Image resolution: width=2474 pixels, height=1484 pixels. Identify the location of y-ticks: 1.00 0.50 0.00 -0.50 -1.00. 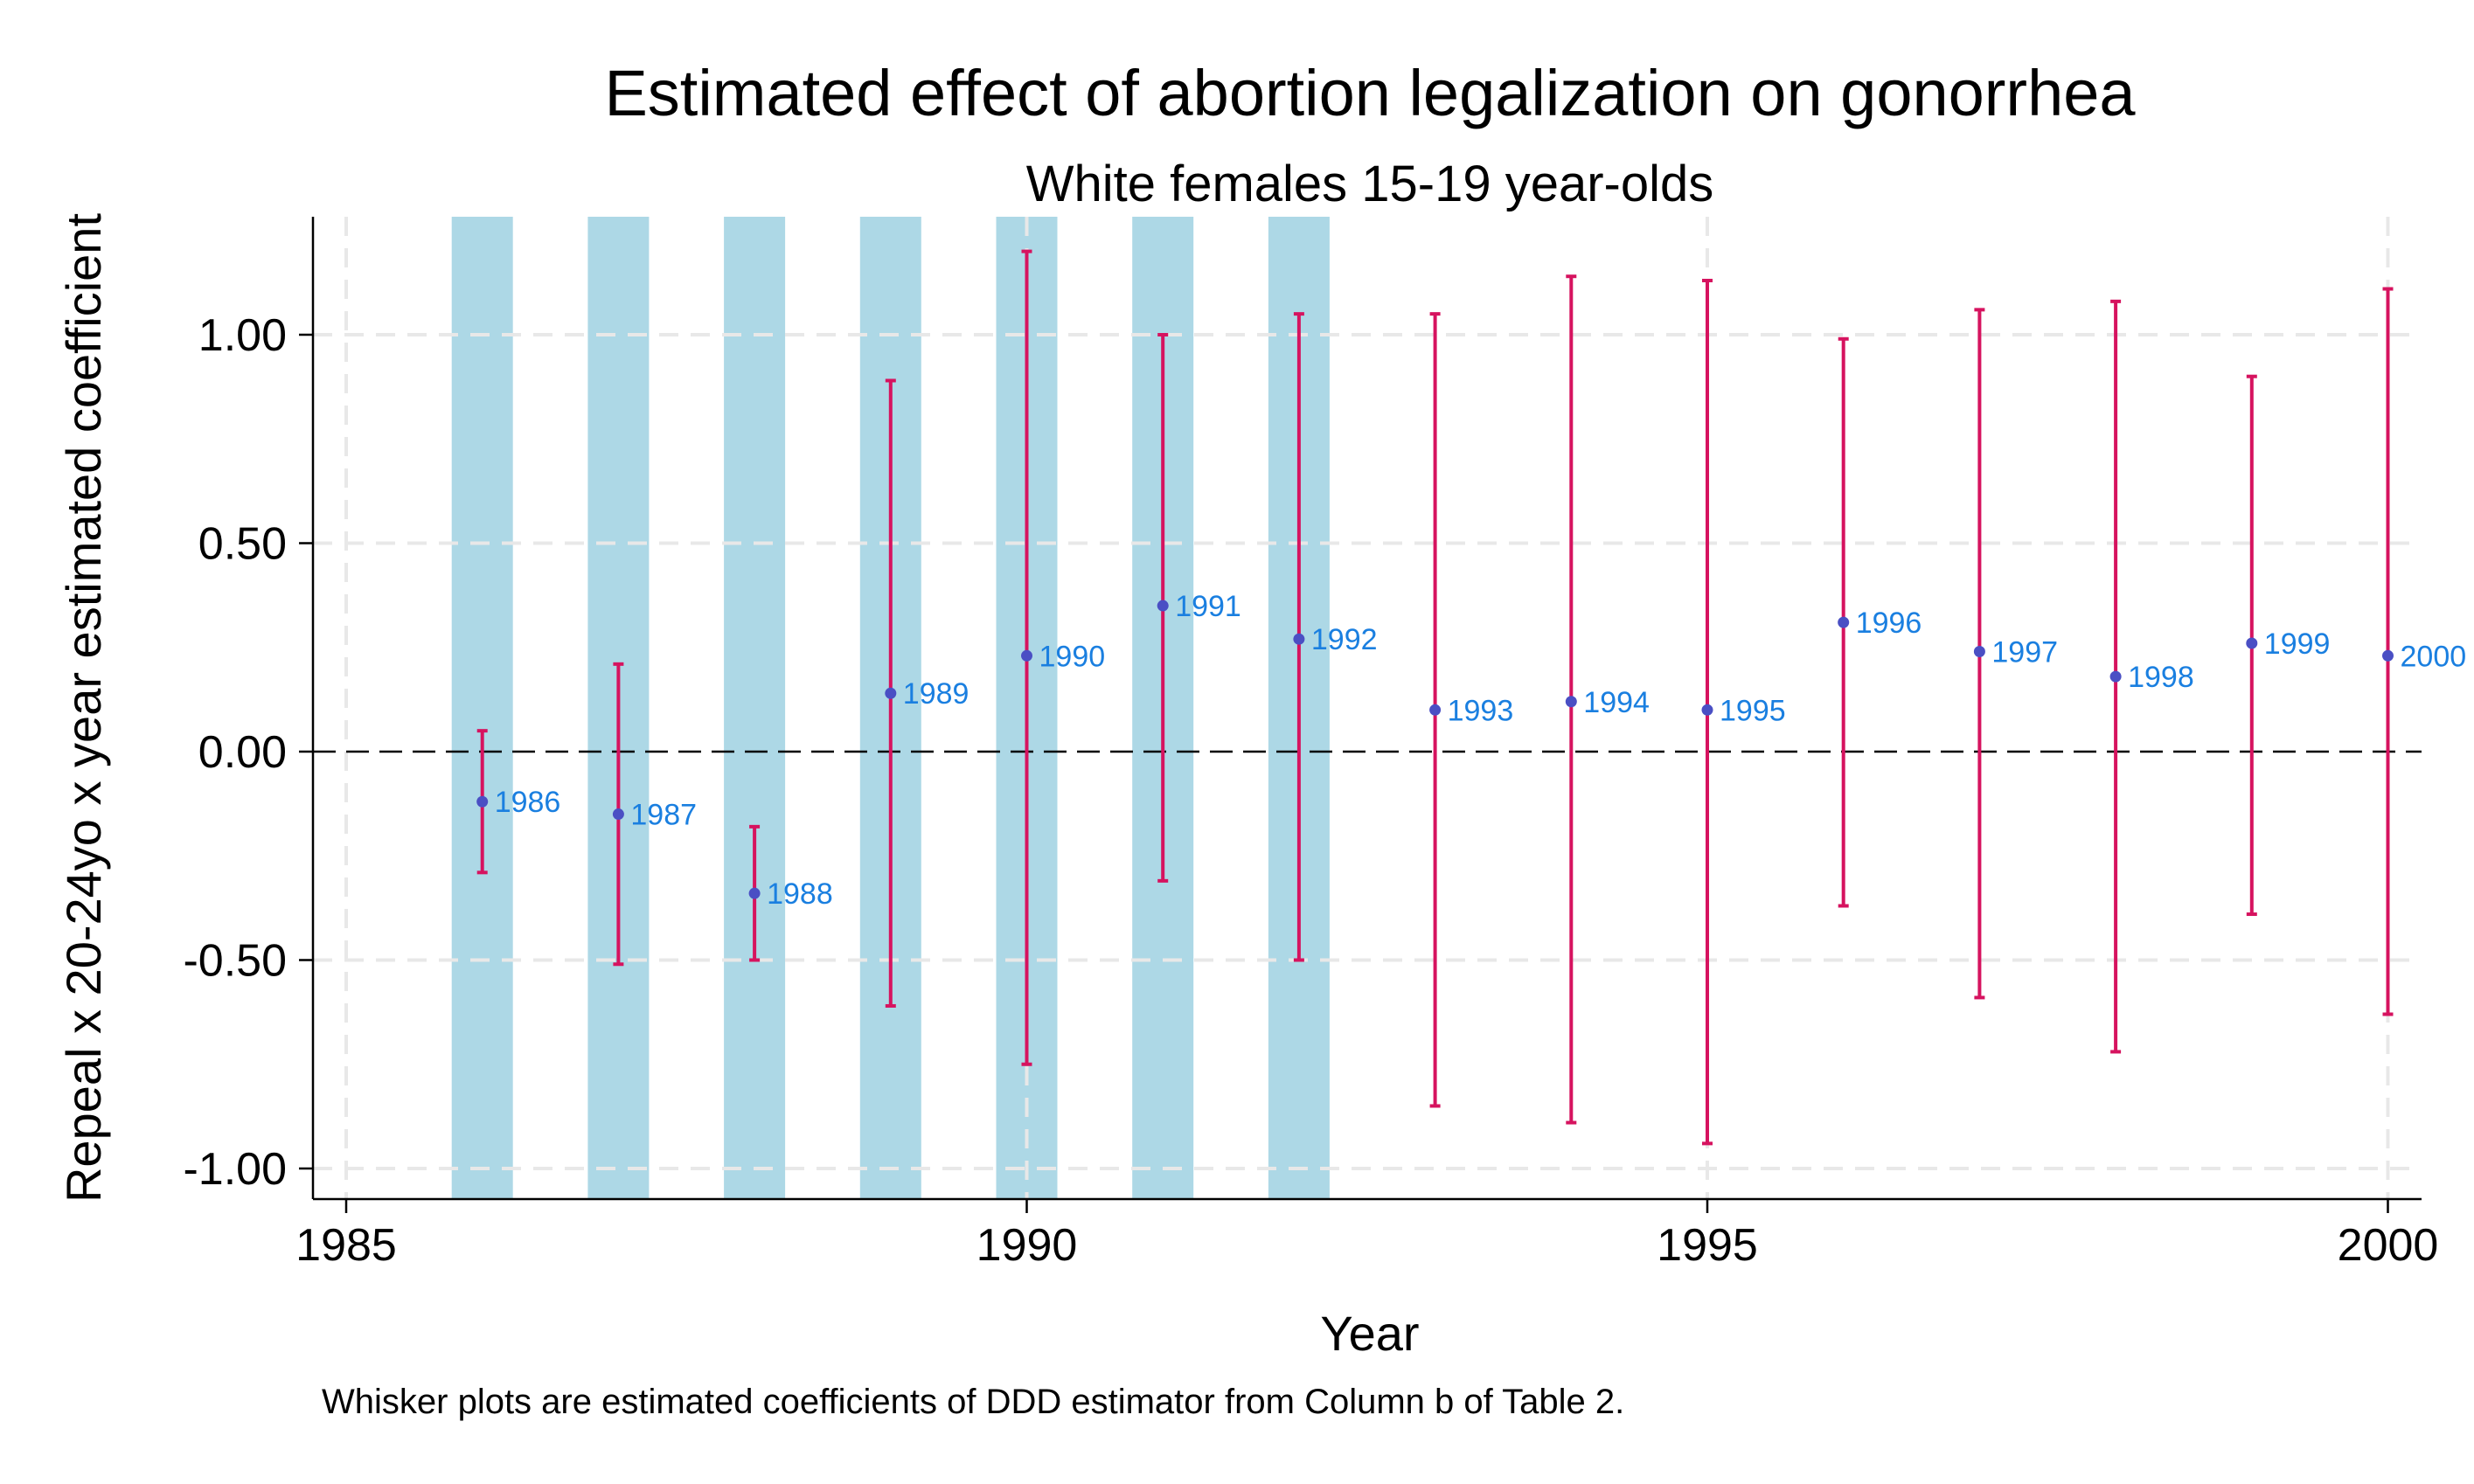
(248, 752).